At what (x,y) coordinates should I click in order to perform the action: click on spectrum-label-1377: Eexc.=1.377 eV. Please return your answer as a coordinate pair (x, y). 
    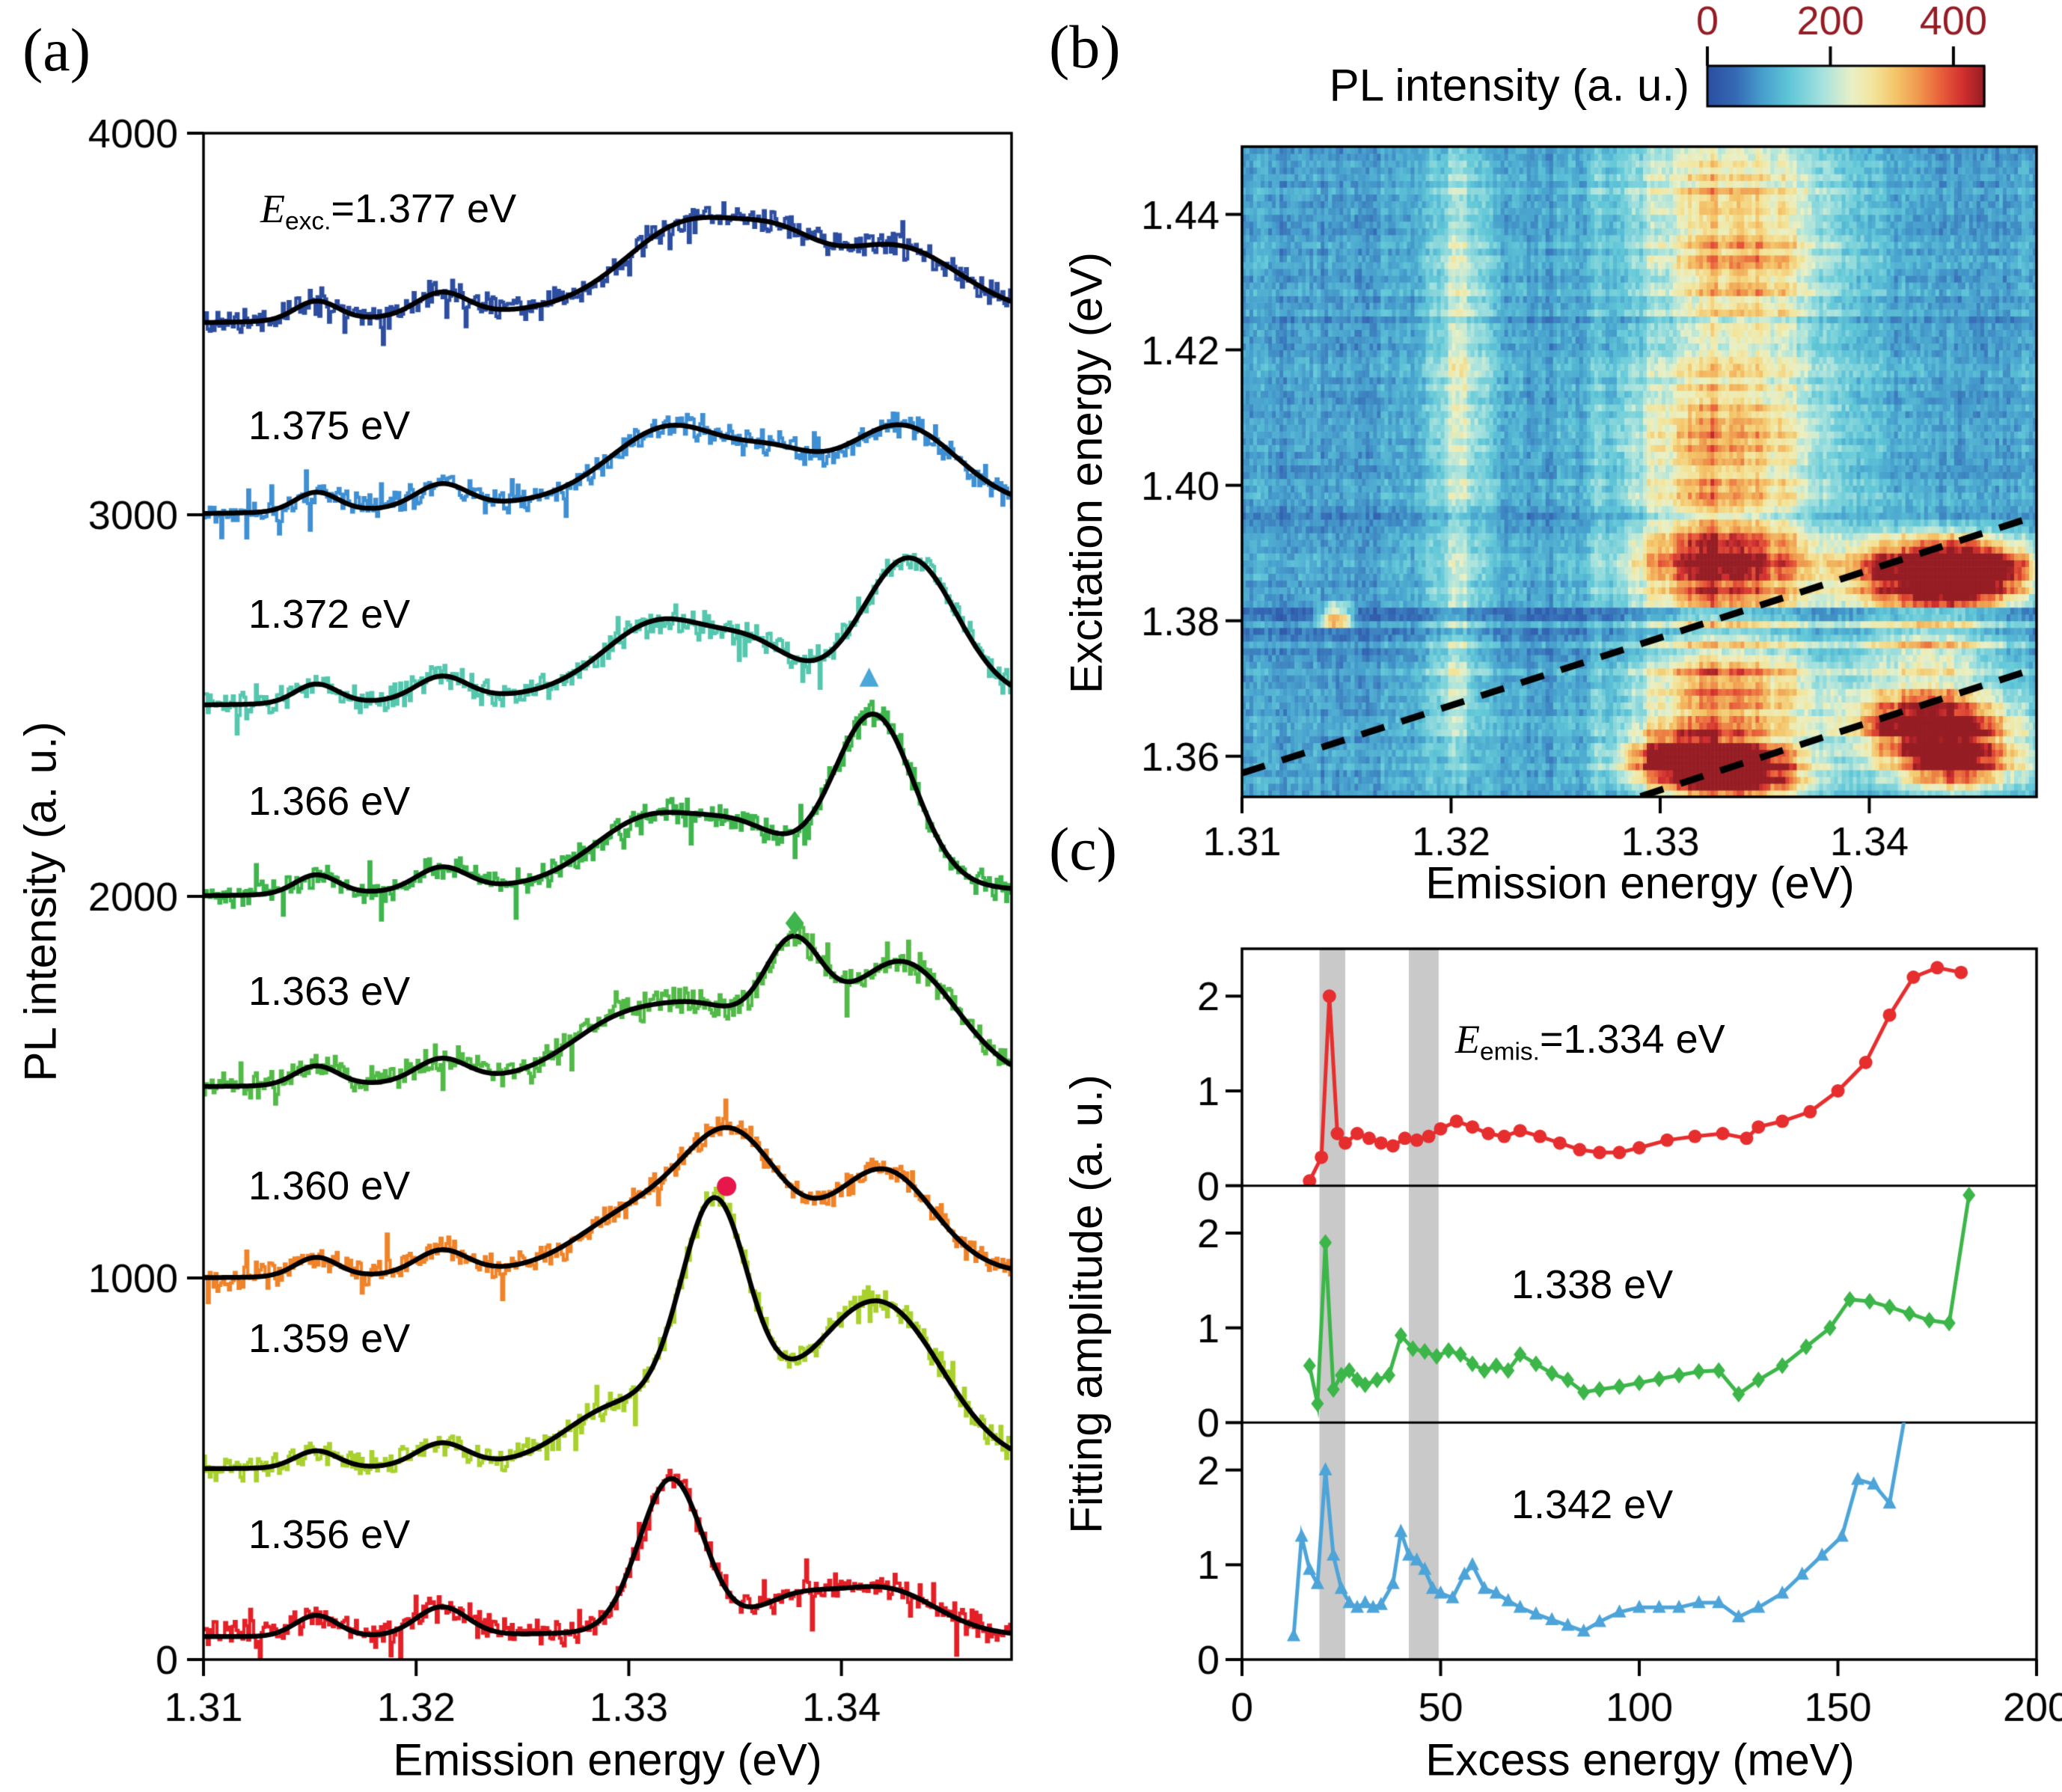
    Looking at the image, I should click on (388, 211).